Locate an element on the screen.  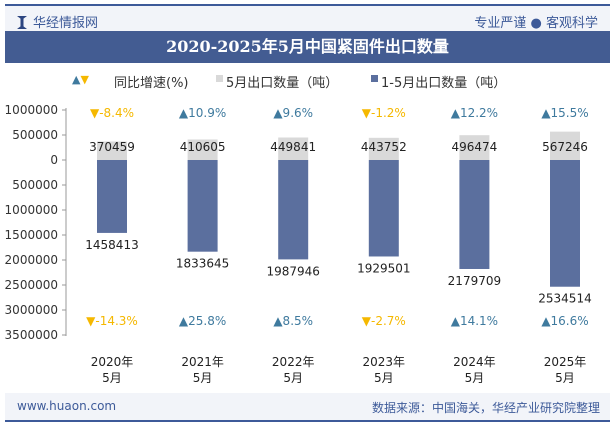
may-value-label: 410605 is located at coordinates (203, 147).